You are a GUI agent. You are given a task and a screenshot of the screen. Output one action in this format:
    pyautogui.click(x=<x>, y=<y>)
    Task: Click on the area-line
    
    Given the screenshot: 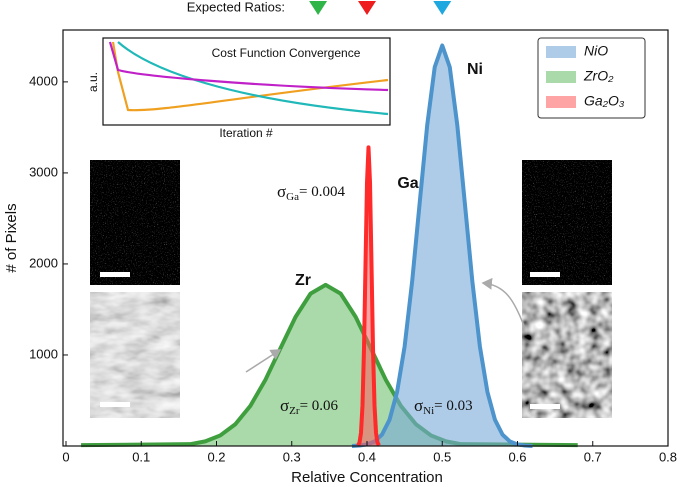 What is the action you would take?
    pyautogui.click(x=368, y=296)
    